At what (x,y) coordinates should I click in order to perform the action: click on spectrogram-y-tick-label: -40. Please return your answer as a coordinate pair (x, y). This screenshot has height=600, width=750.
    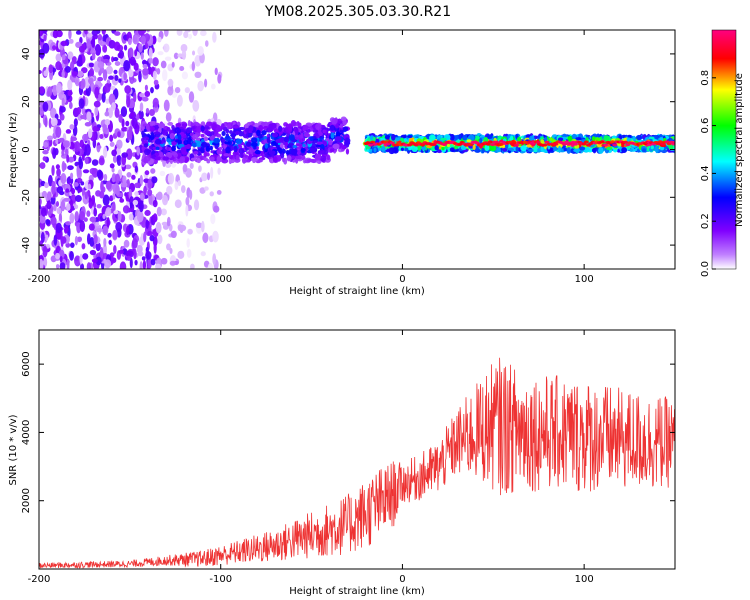
    Looking at the image, I should click on (26, 245).